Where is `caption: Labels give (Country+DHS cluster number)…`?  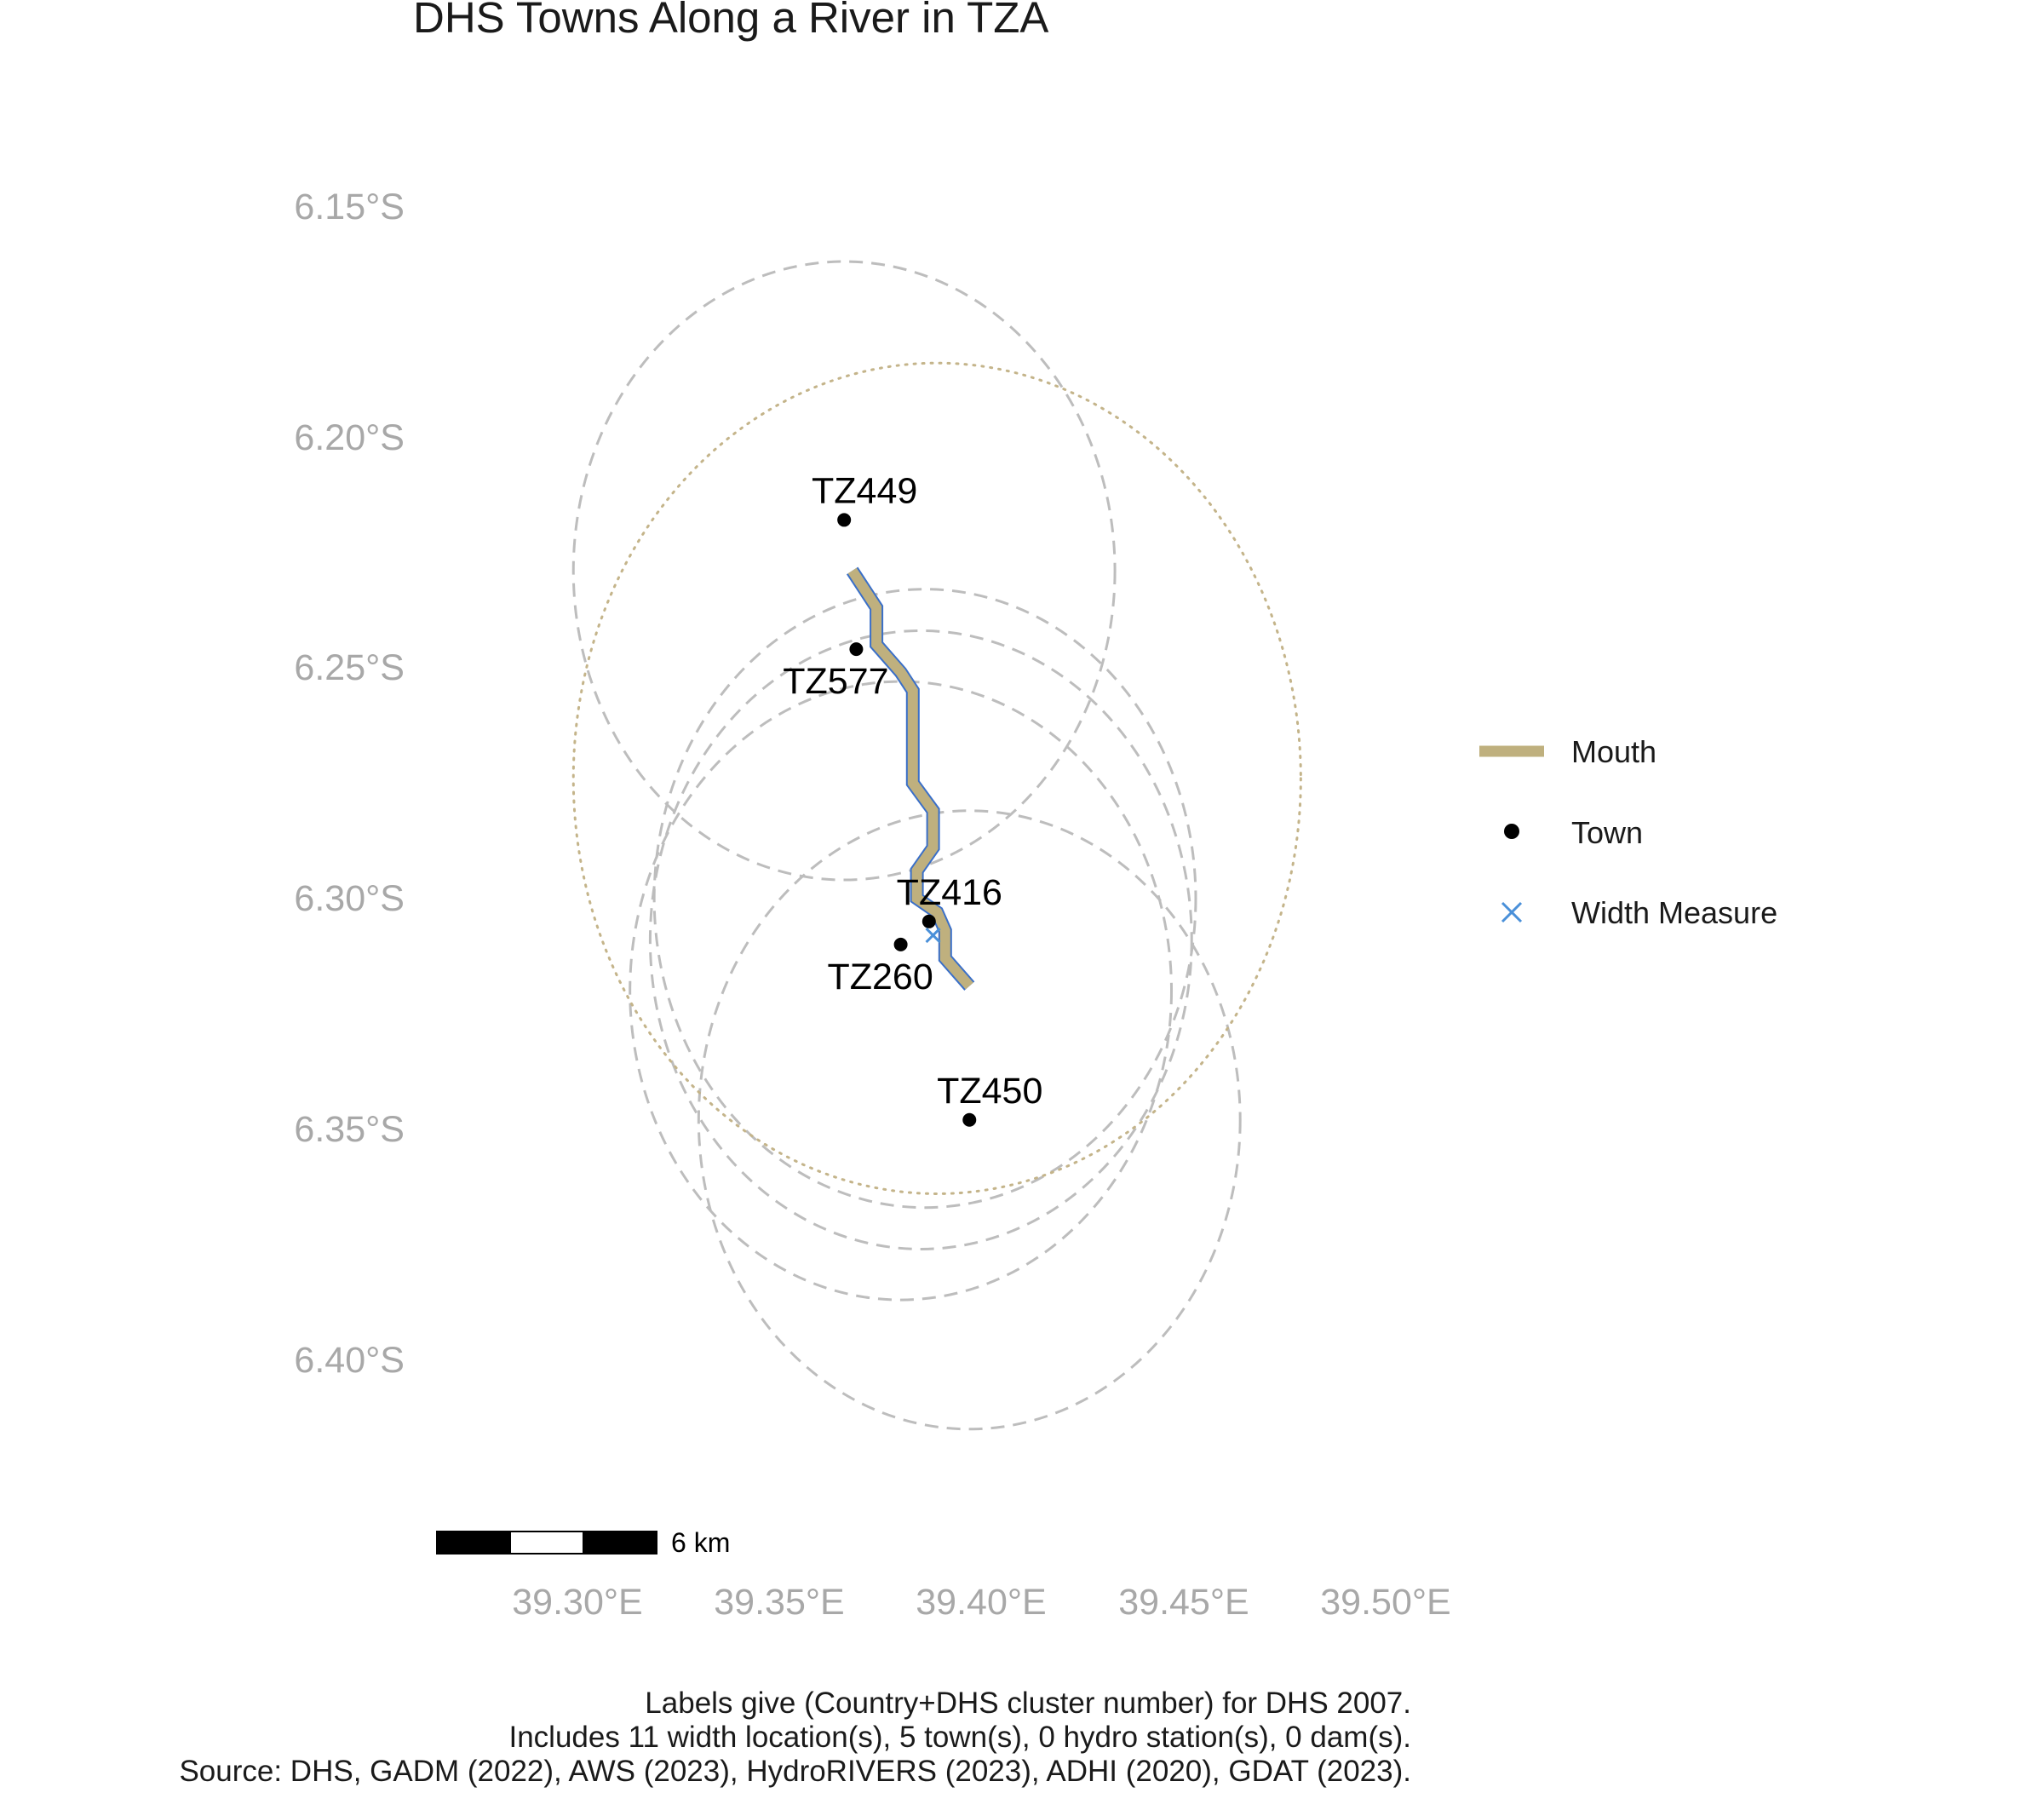
caption: Labels give (Country+DHS cluster number)… is located at coordinates (795, 1738).